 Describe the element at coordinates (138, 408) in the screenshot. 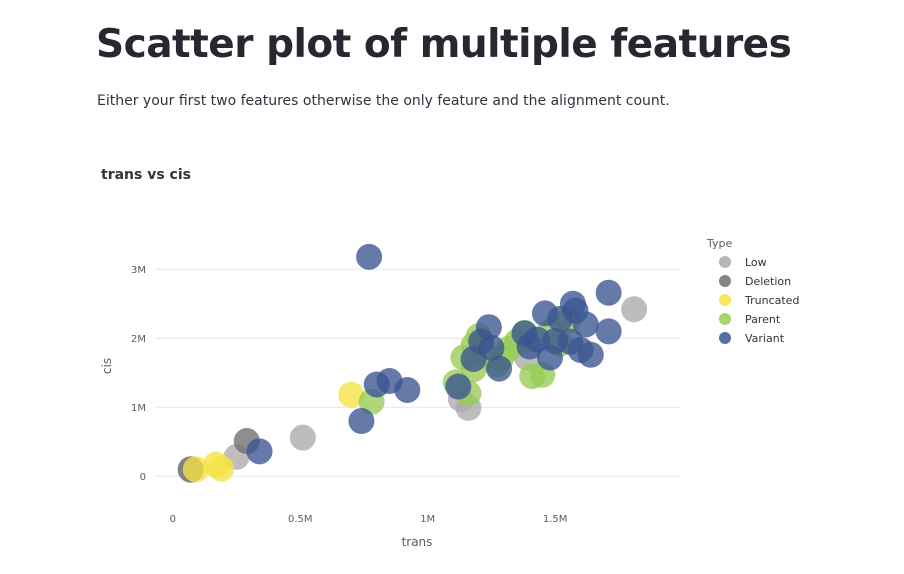

I see `y-tick-label: 1M` at that location.